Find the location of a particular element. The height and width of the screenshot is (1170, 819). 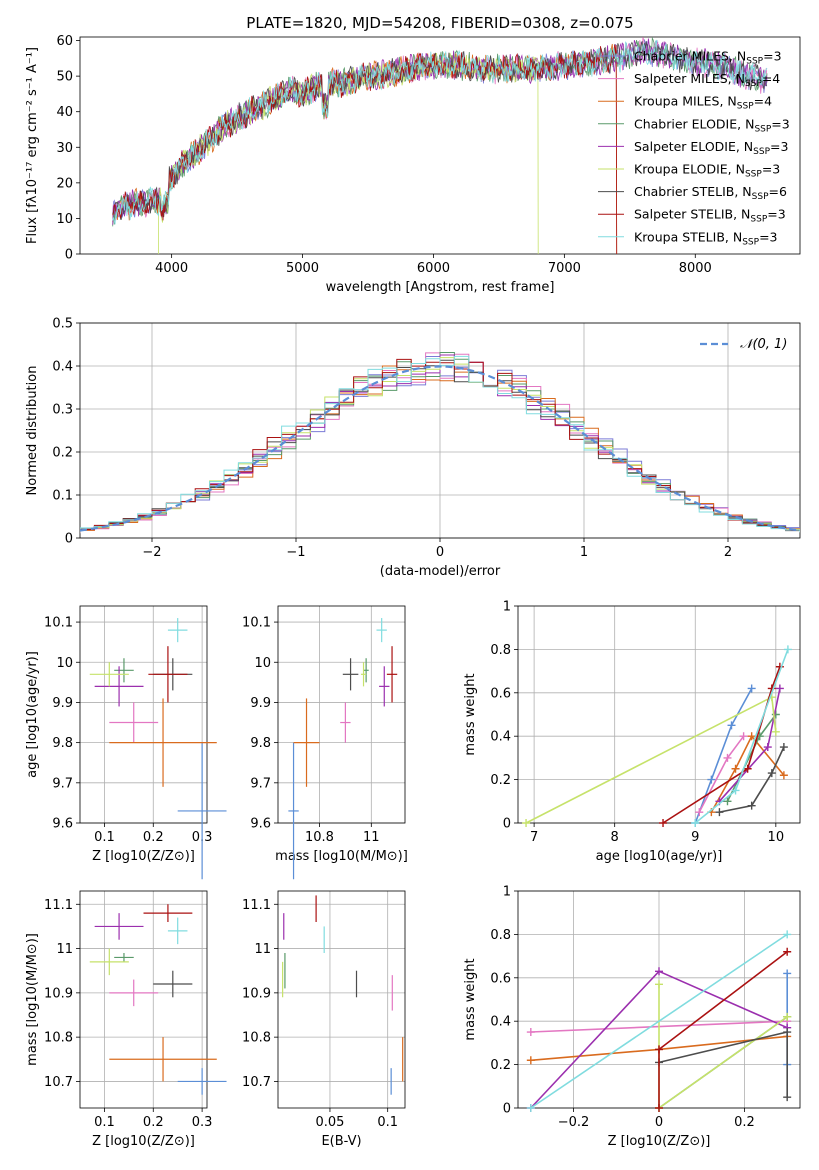

x-tick-label: 4000 is located at coordinates (171, 268).